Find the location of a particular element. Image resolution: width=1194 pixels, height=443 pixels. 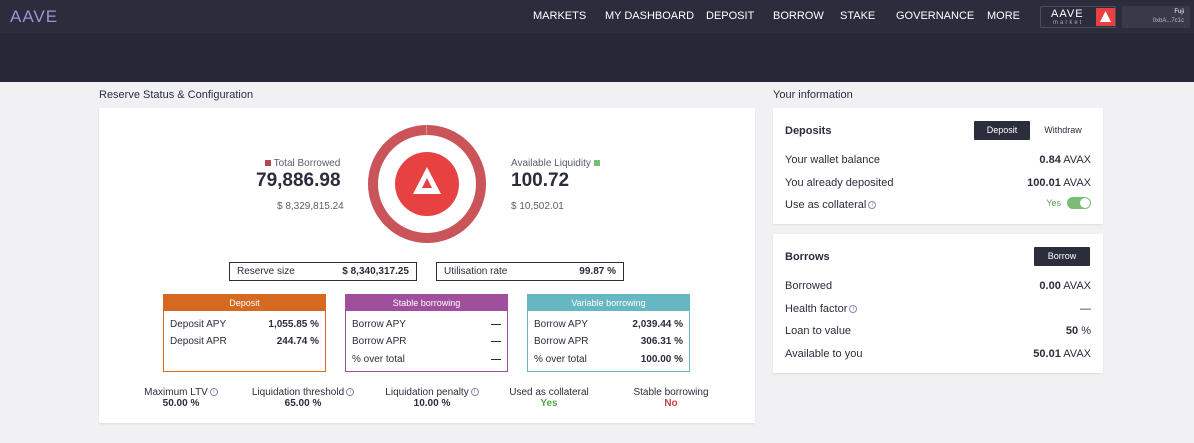

deposit-apy-row: Deposit APY 1,055.85 % is located at coordinates (244, 324).